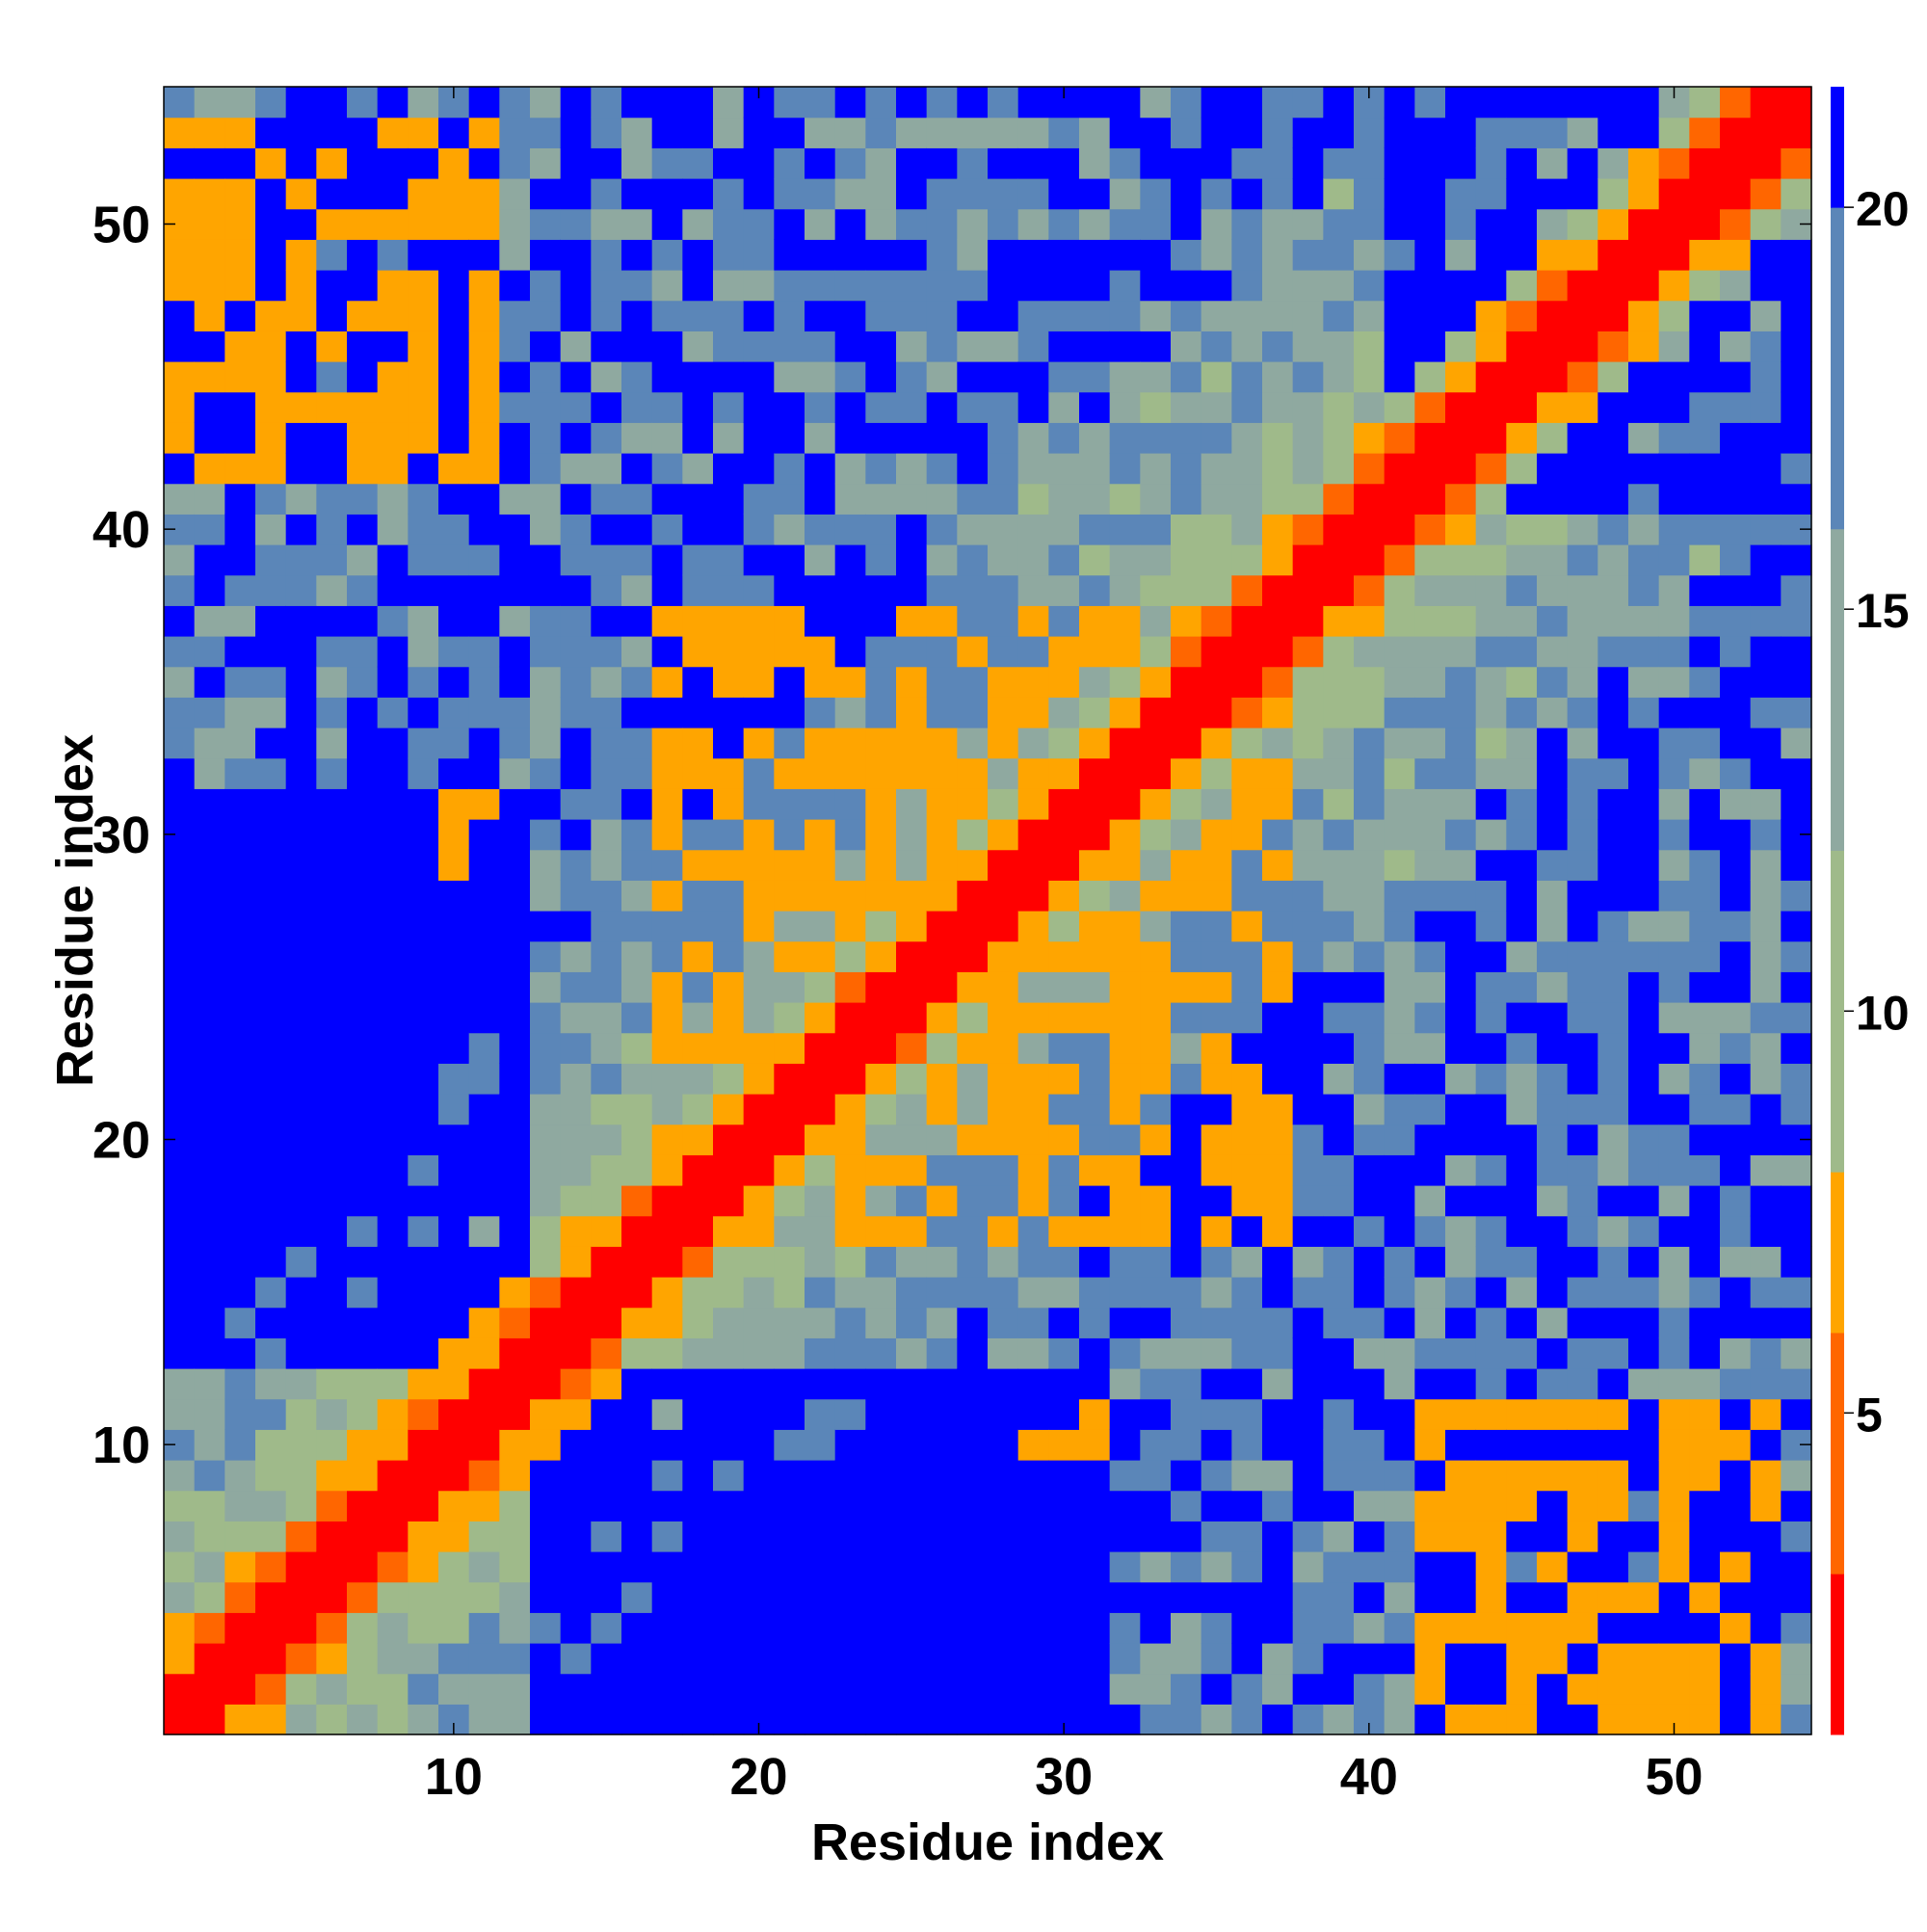 The width and height of the screenshot is (1927, 1932). I want to click on y-tick-label: 10, so click(121, 1445).